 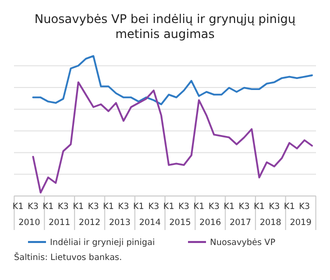 I want to click on legend-label: Nuosavybės VP, so click(x=243, y=243).